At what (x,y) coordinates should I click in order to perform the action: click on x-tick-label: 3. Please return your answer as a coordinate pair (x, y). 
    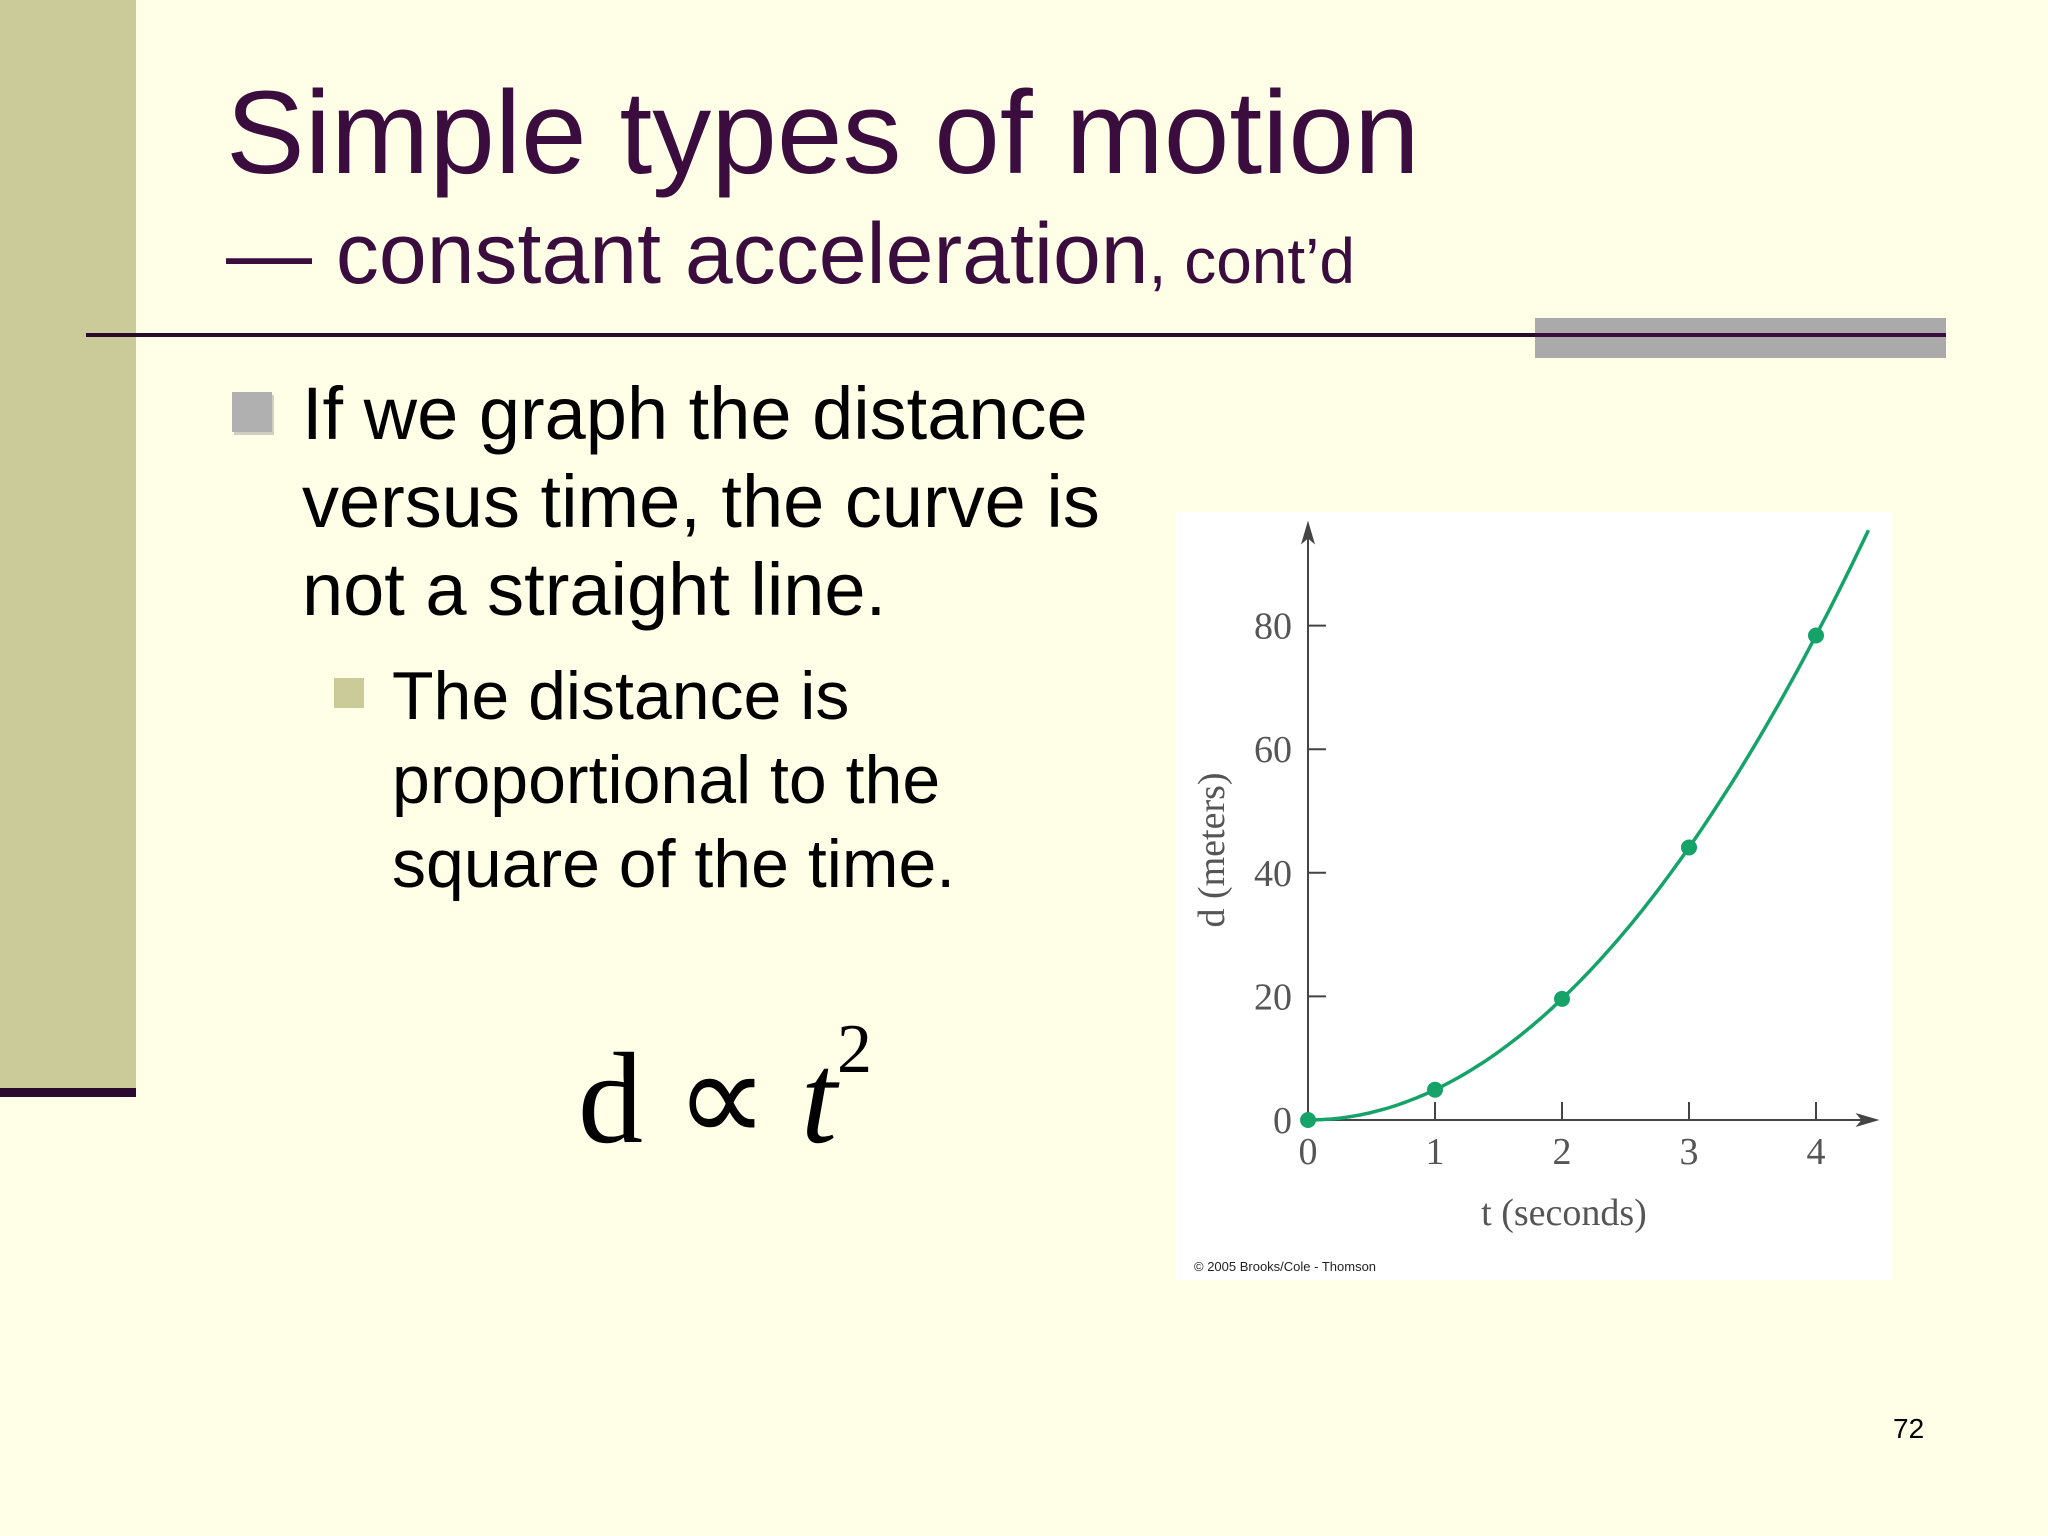
    Looking at the image, I should click on (1689, 1152).